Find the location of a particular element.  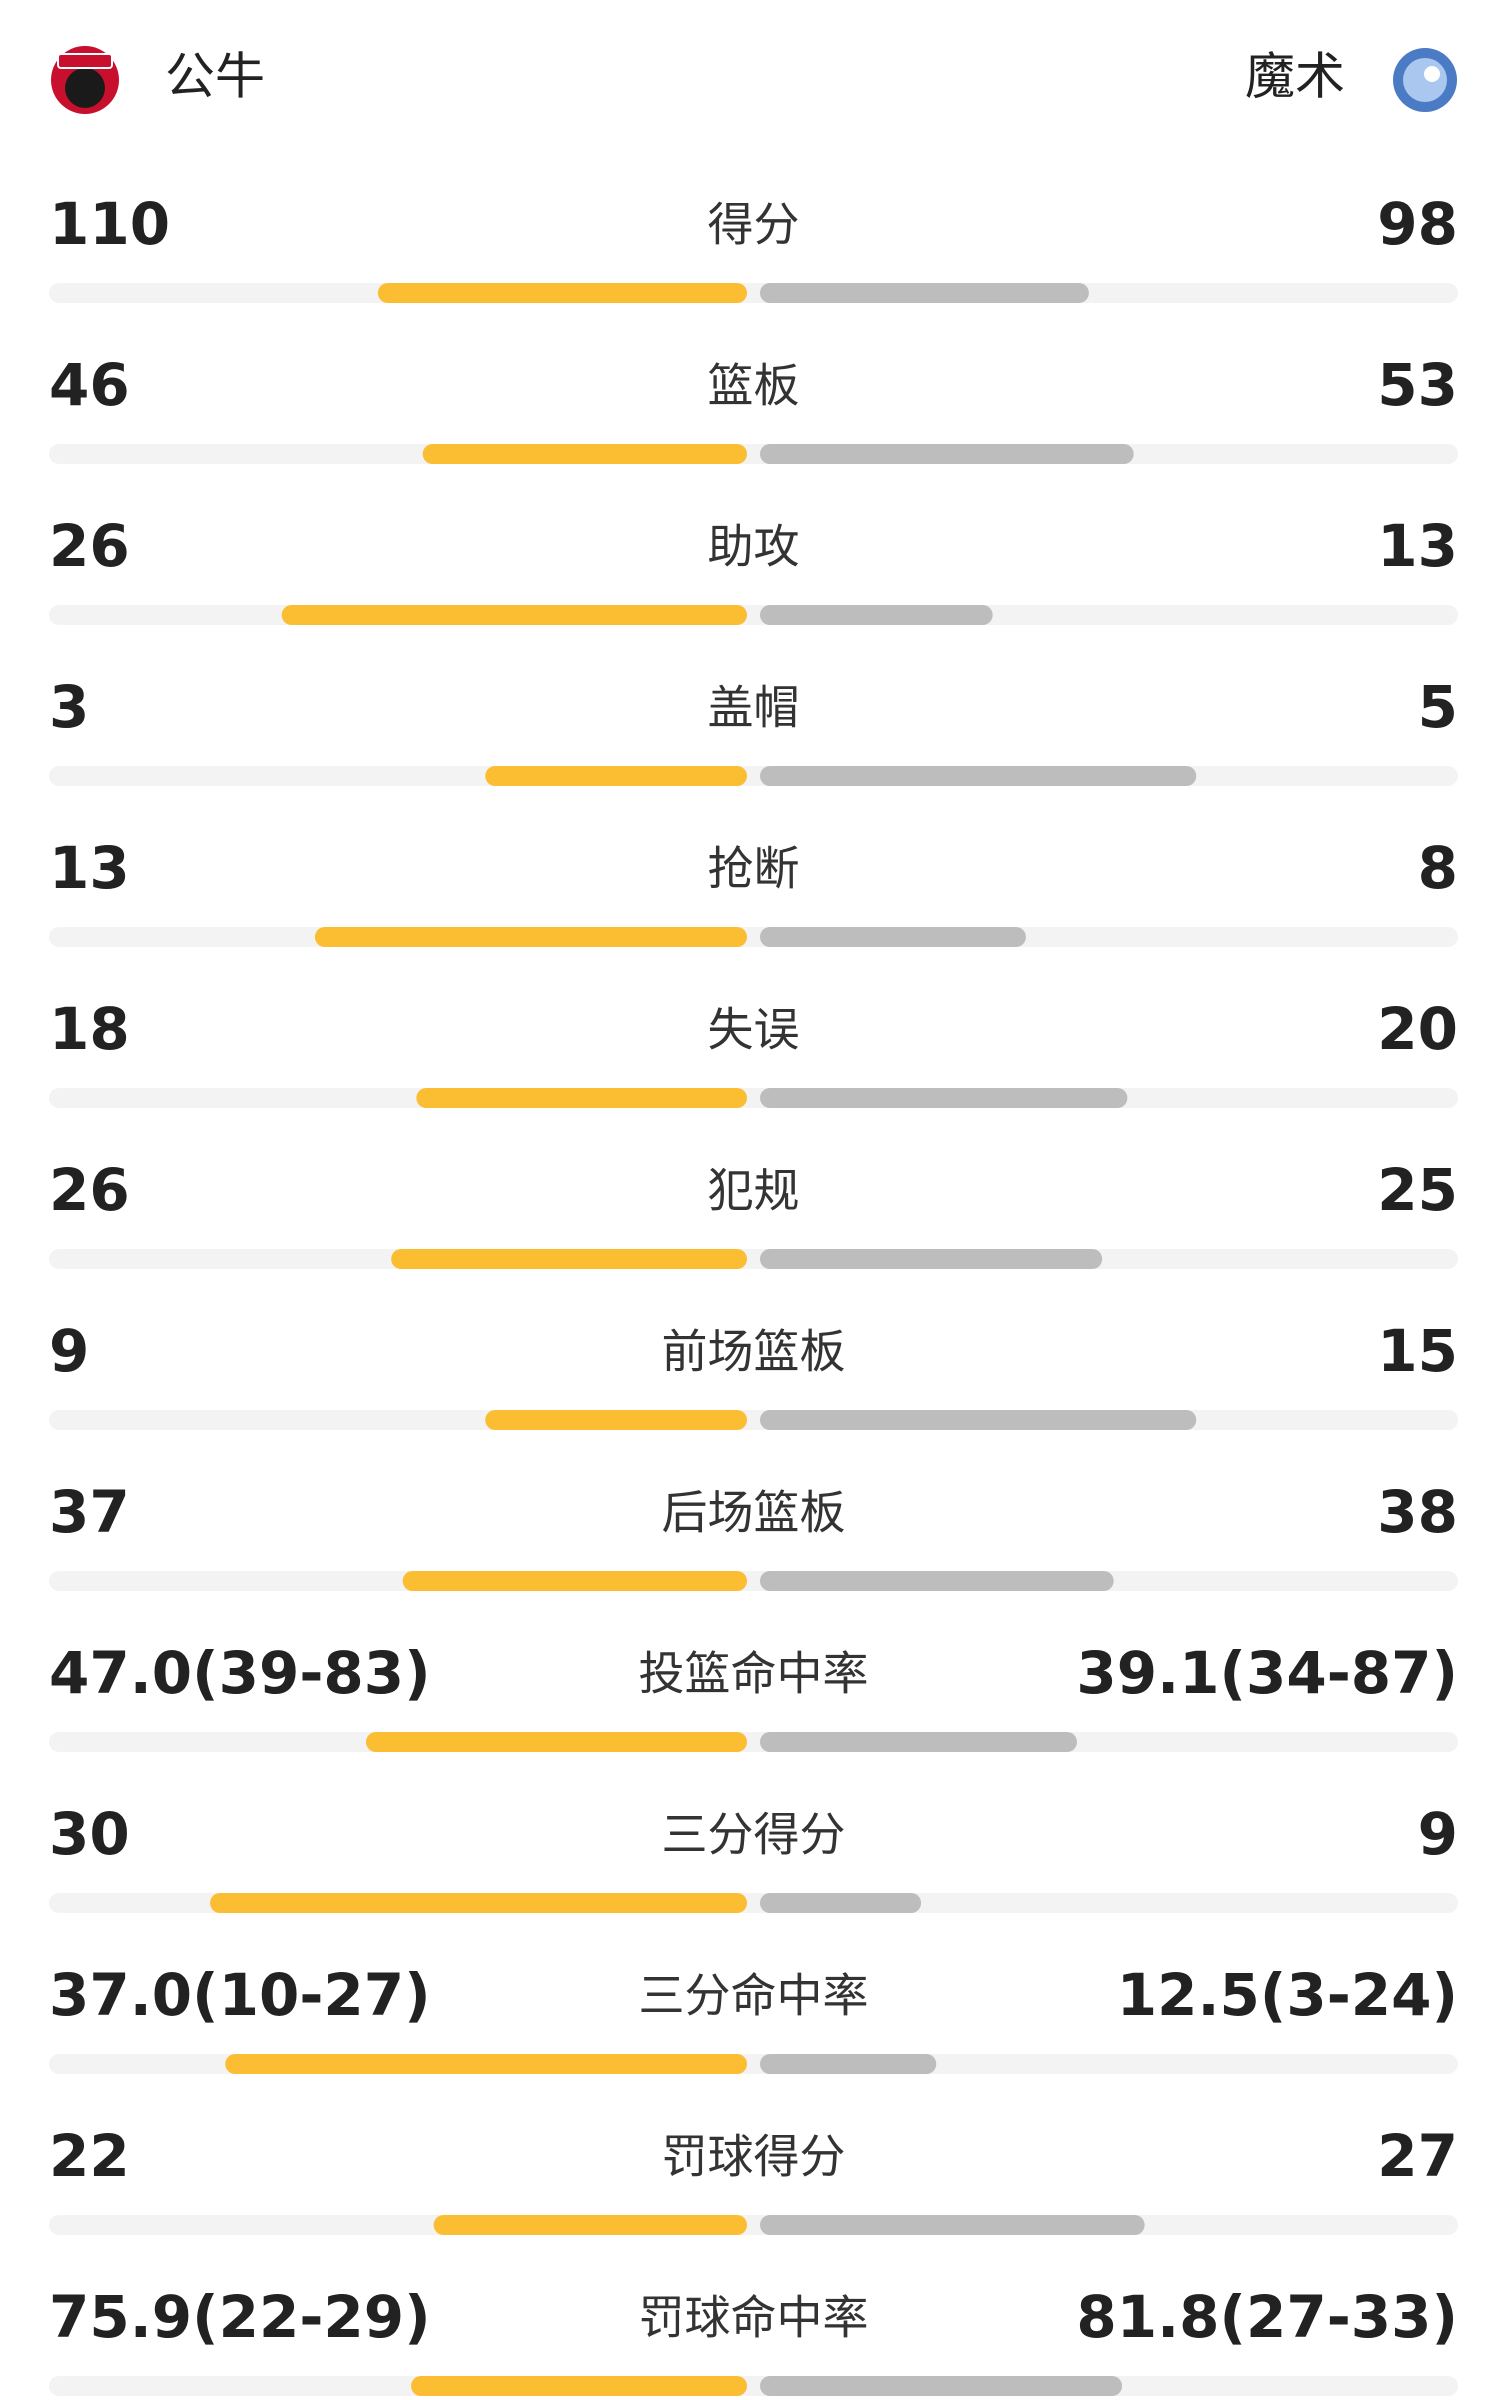

away-value: 39.1(34-87) is located at coordinates (1267, 1673).